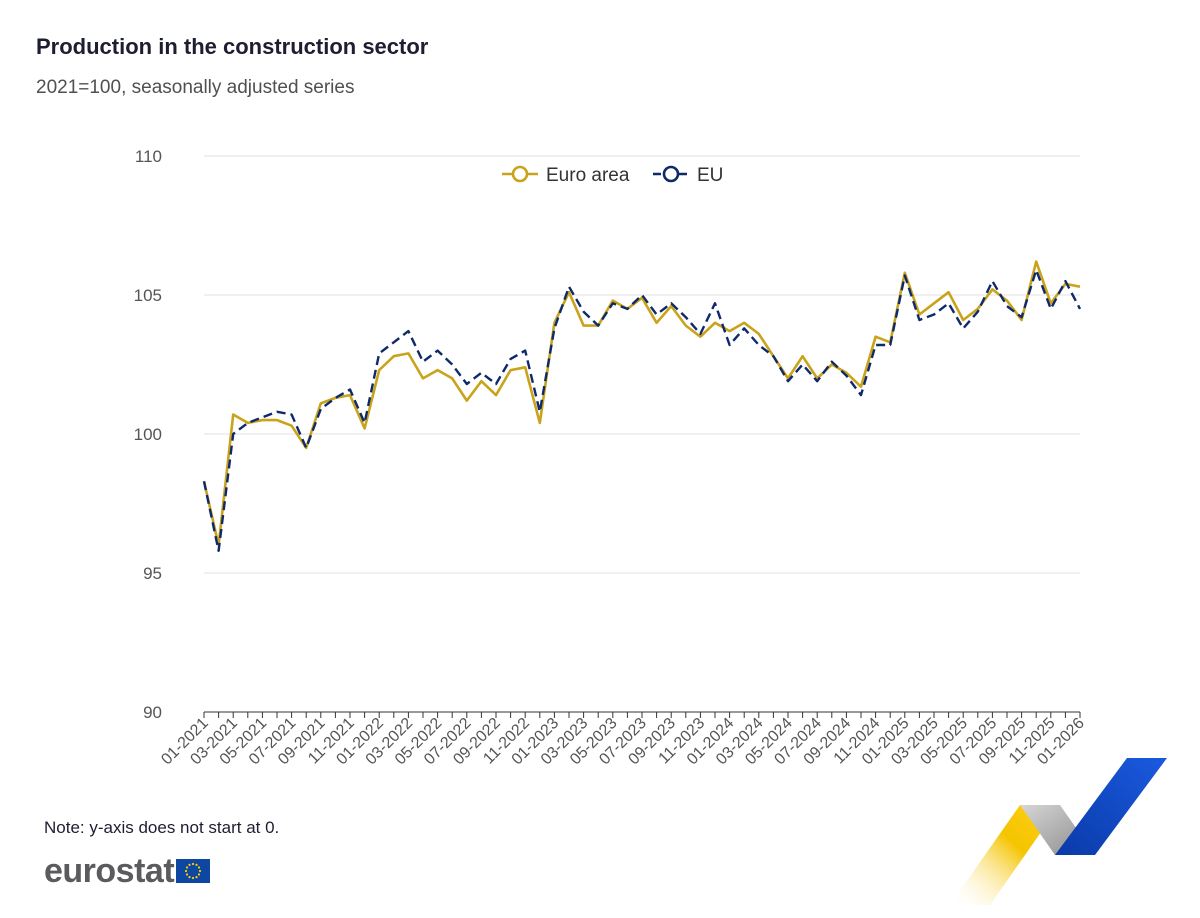 Image resolution: width=1200 pixels, height=918 pixels. Describe the element at coordinates (195, 87) in the screenshot. I see `chart-subtitle: 2021=100, seasonally adjusted series` at that location.